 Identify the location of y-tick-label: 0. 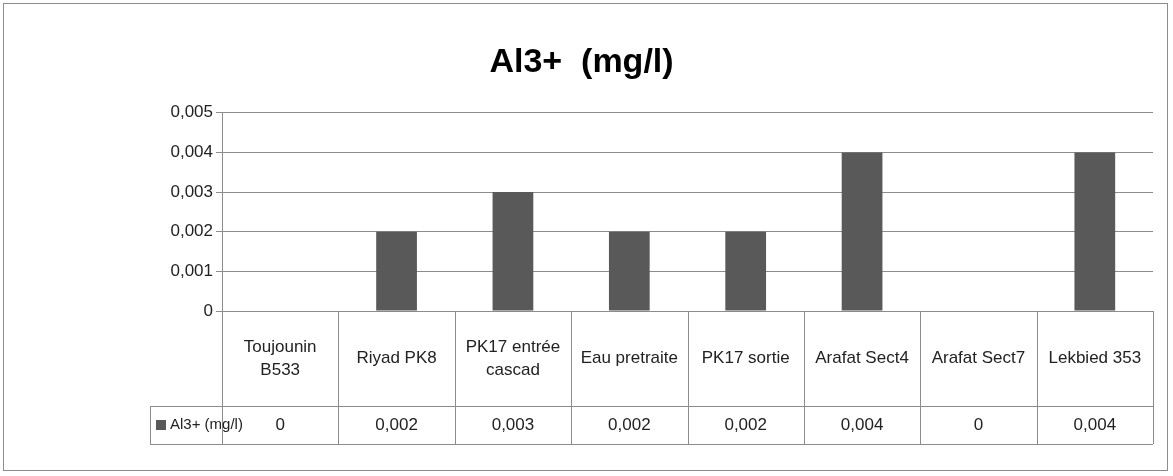
(208, 310).